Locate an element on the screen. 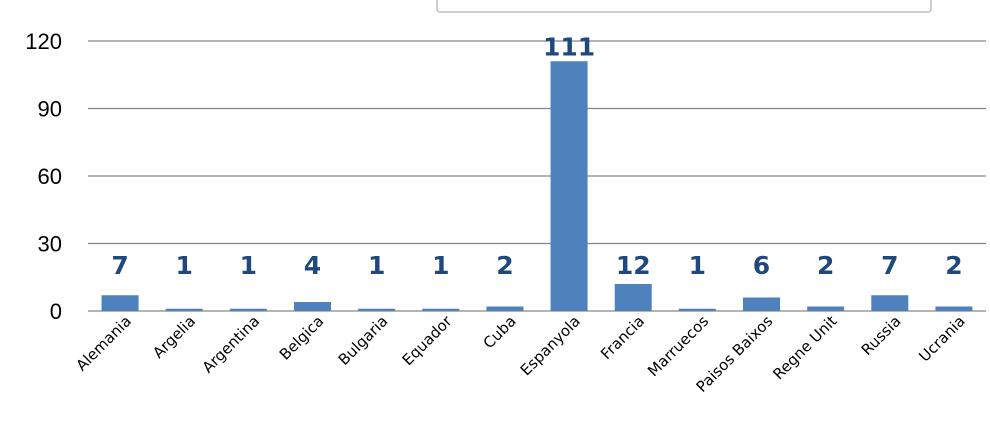  data-label: 6 is located at coordinates (761, 265).